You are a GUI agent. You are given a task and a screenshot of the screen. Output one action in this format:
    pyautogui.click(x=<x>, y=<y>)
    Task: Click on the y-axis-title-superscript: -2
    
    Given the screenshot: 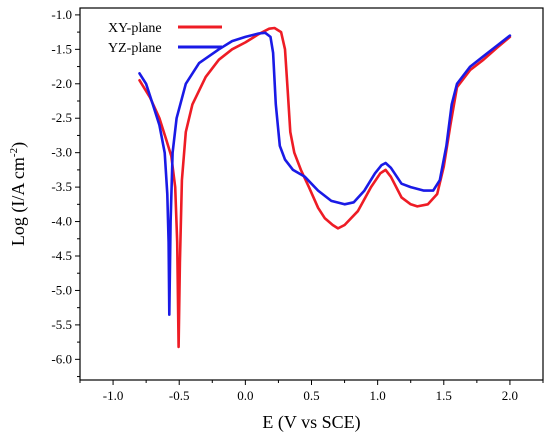 What is the action you would take?
    pyautogui.click(x=14, y=152)
    